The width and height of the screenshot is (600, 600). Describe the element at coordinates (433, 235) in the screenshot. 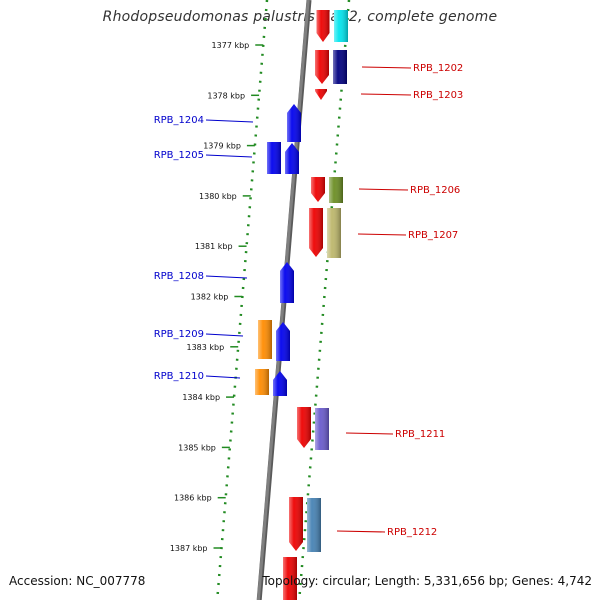

I see `gene-label-right: RPB_1207` at that location.